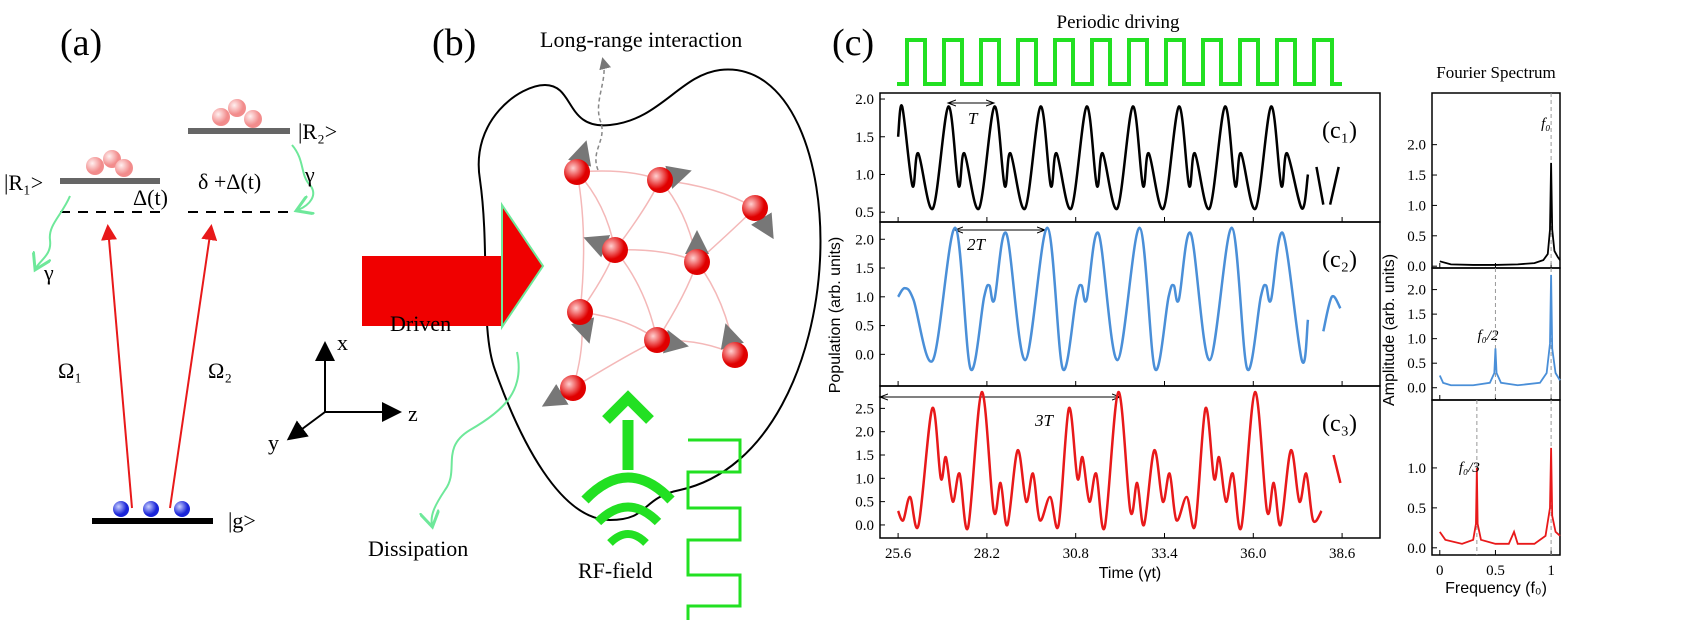  I want to click on rf-pulse, so click(714, 529).